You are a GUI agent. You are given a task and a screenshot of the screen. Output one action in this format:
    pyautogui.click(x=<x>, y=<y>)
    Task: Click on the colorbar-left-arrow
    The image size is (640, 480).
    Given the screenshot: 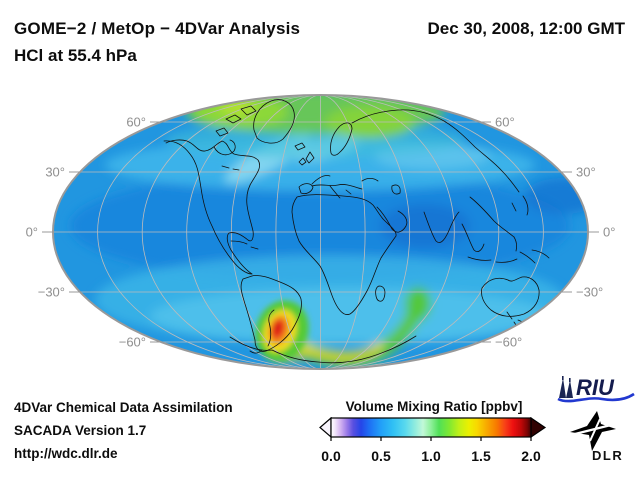 What is the action you would take?
    pyautogui.click(x=325, y=427)
    